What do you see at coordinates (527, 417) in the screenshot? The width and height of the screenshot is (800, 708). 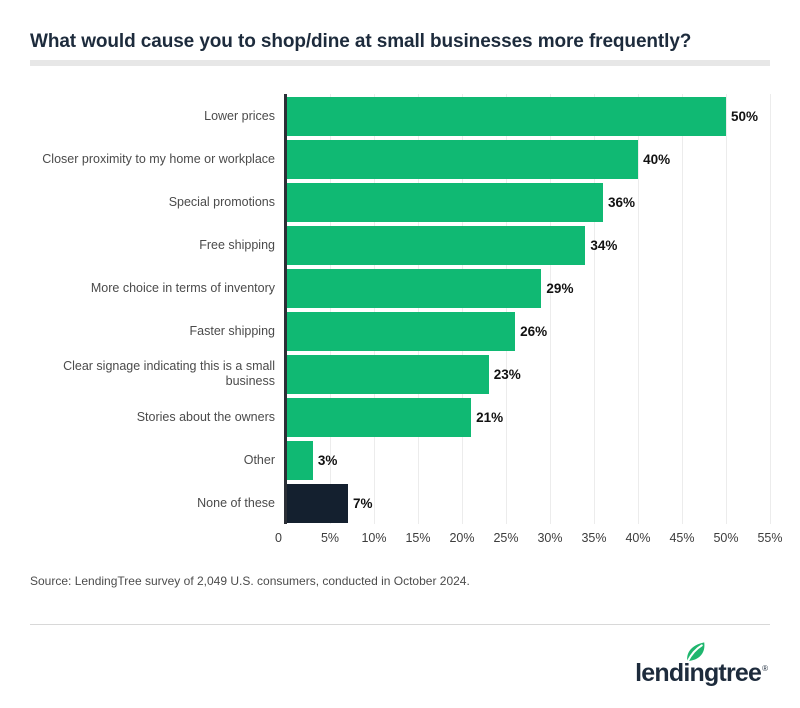 I see `bar-track: 21%` at bounding box center [527, 417].